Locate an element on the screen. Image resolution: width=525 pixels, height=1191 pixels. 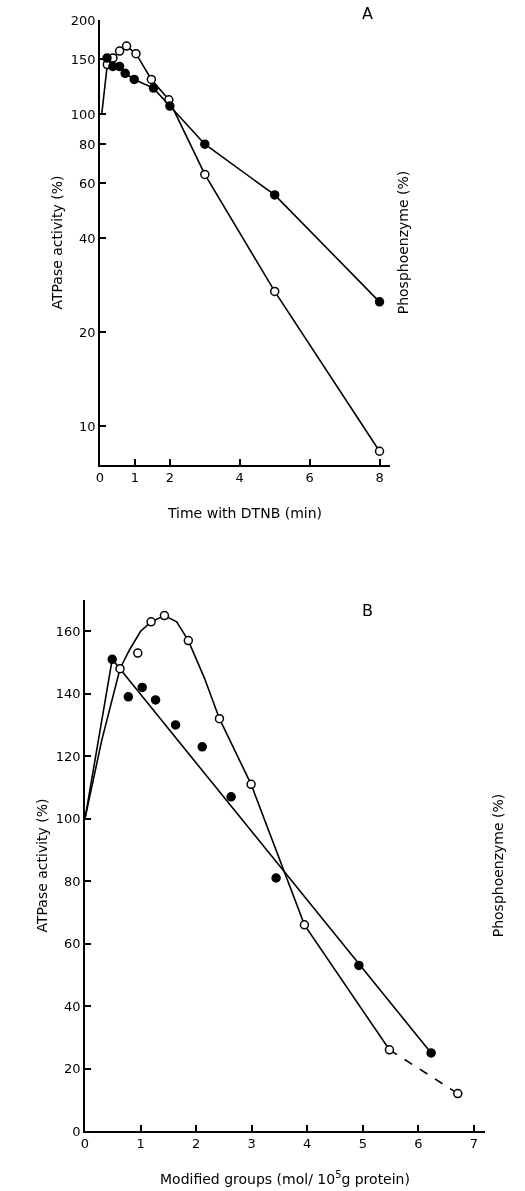
x-tick-label: 8 is located at coordinates (379, 478).